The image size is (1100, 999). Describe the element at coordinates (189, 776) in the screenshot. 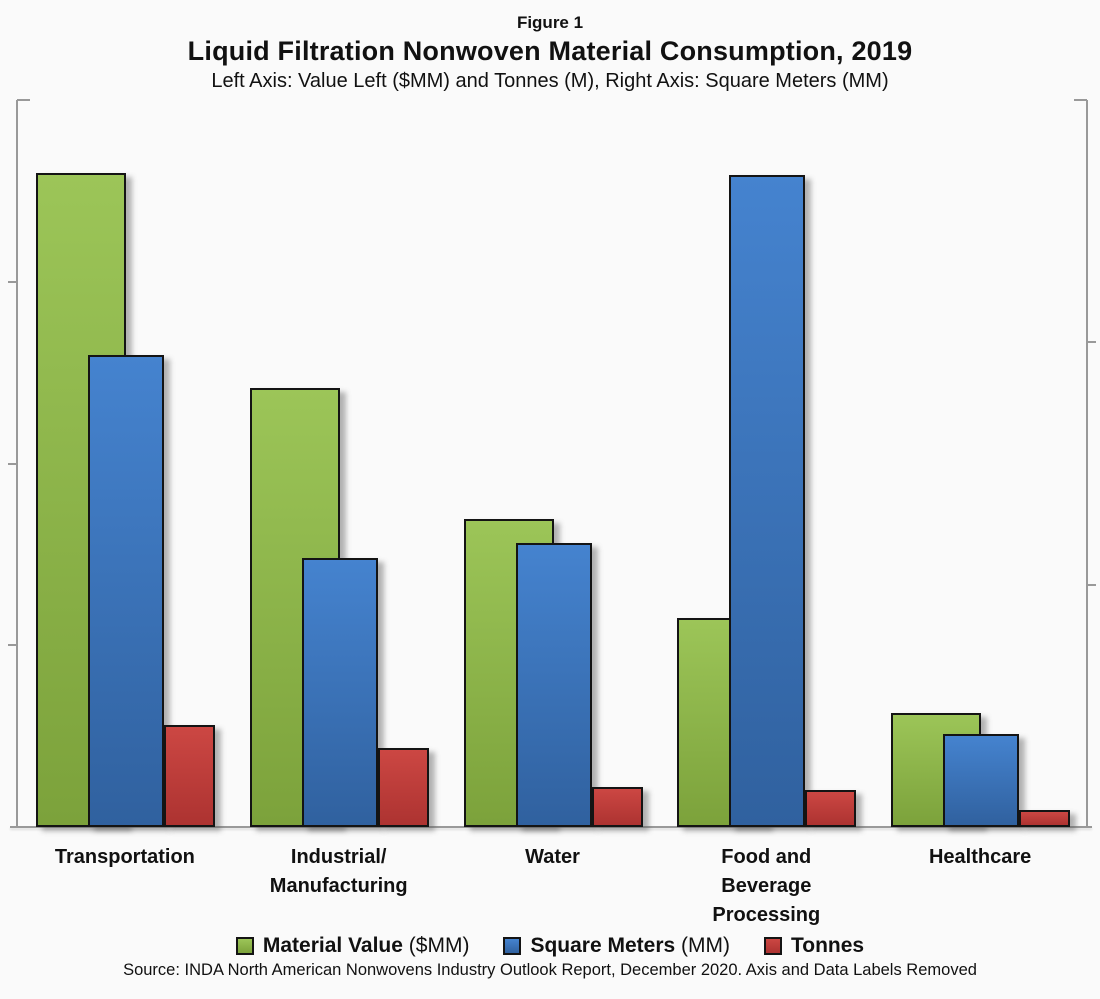

I see `bar-tonnes-transportation` at that location.